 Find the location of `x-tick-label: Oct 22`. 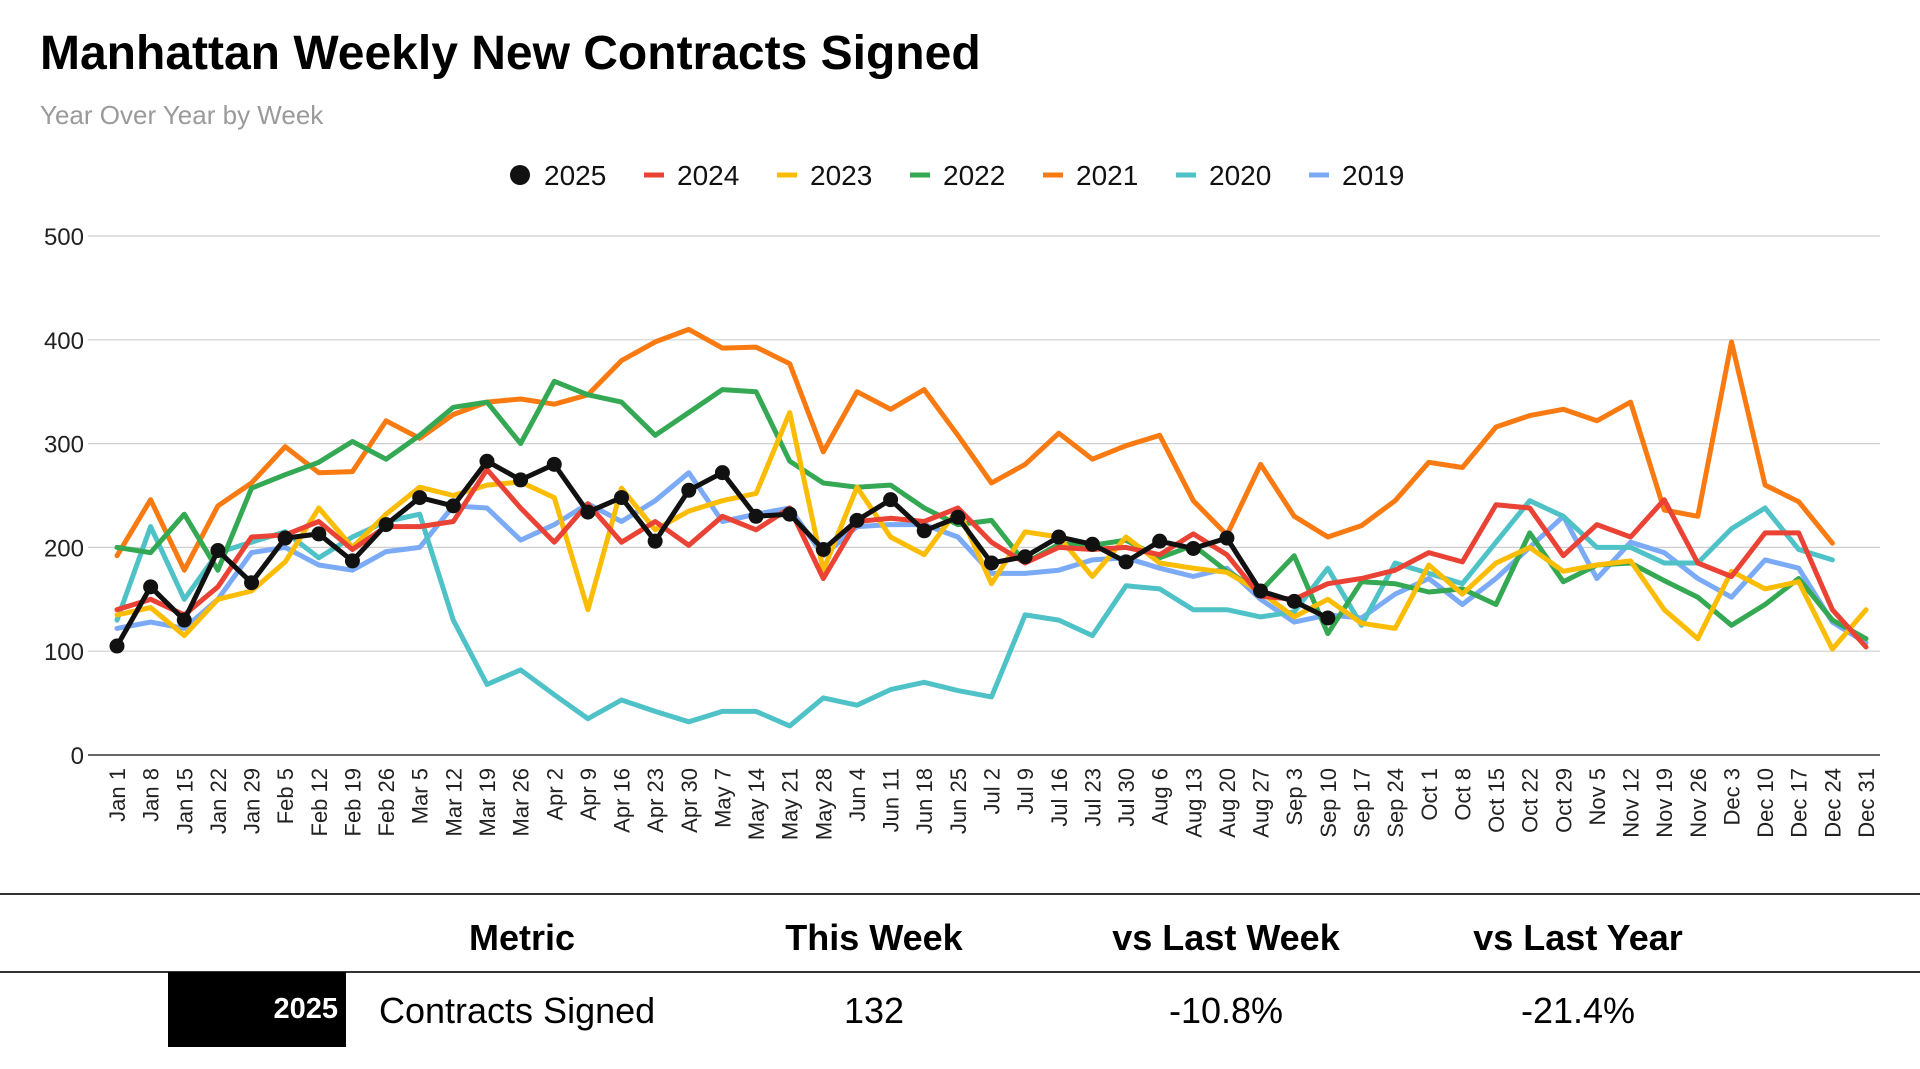

x-tick-label: Oct 22 is located at coordinates (1530, 800).